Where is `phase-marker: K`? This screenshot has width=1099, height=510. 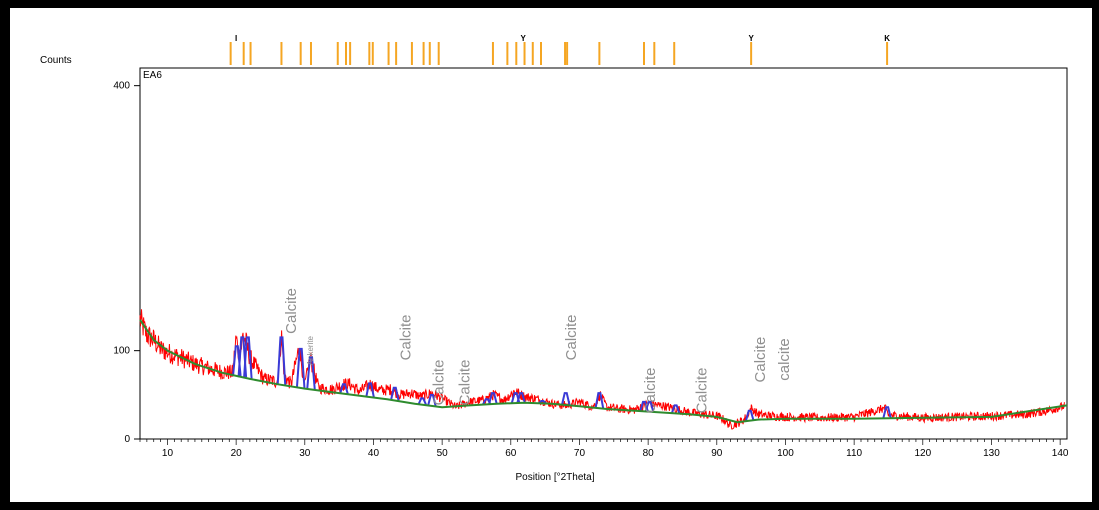 phase-marker: K is located at coordinates (887, 38).